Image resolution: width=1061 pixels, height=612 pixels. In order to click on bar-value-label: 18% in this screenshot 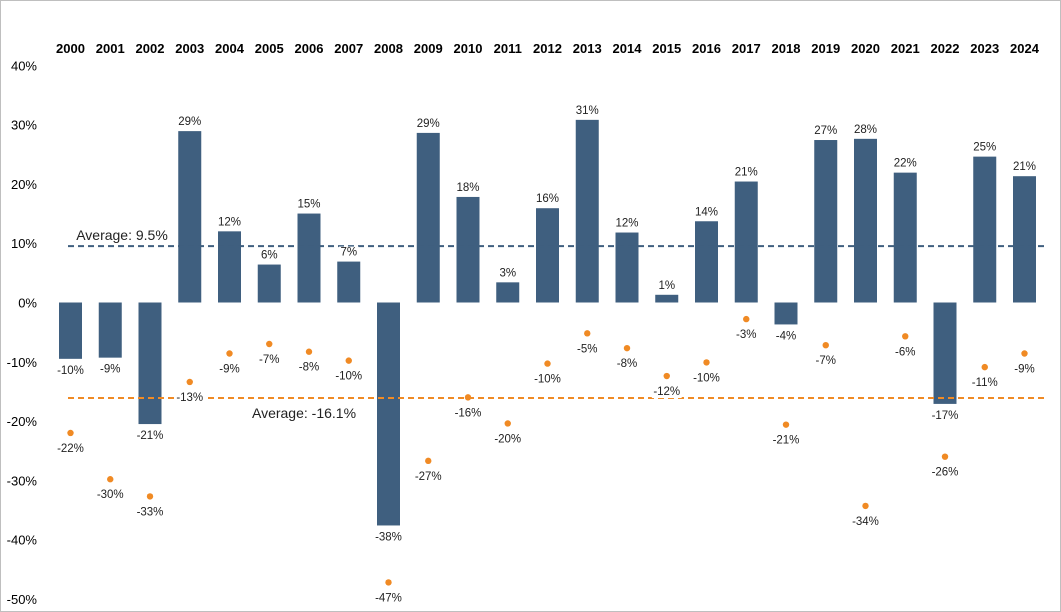, I will do `click(467, 188)`.